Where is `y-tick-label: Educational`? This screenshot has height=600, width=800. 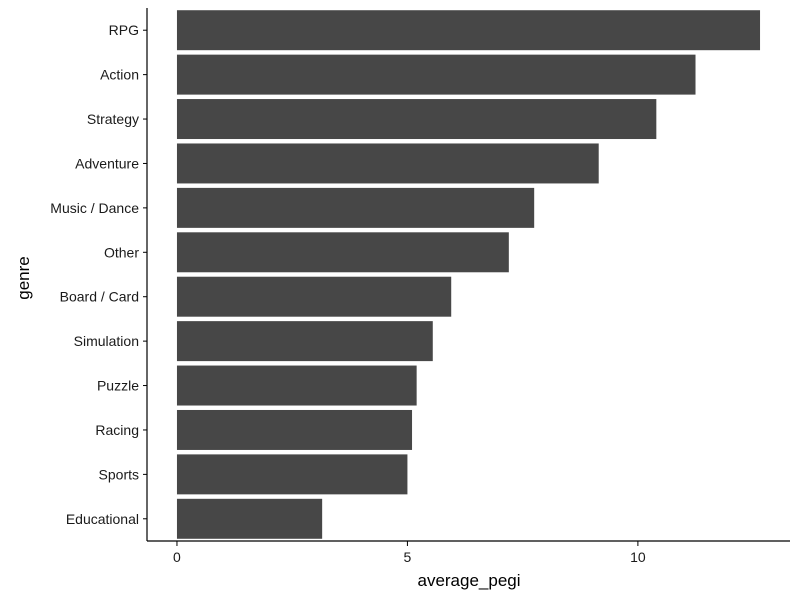
y-tick-label: Educational is located at coordinates (102, 519).